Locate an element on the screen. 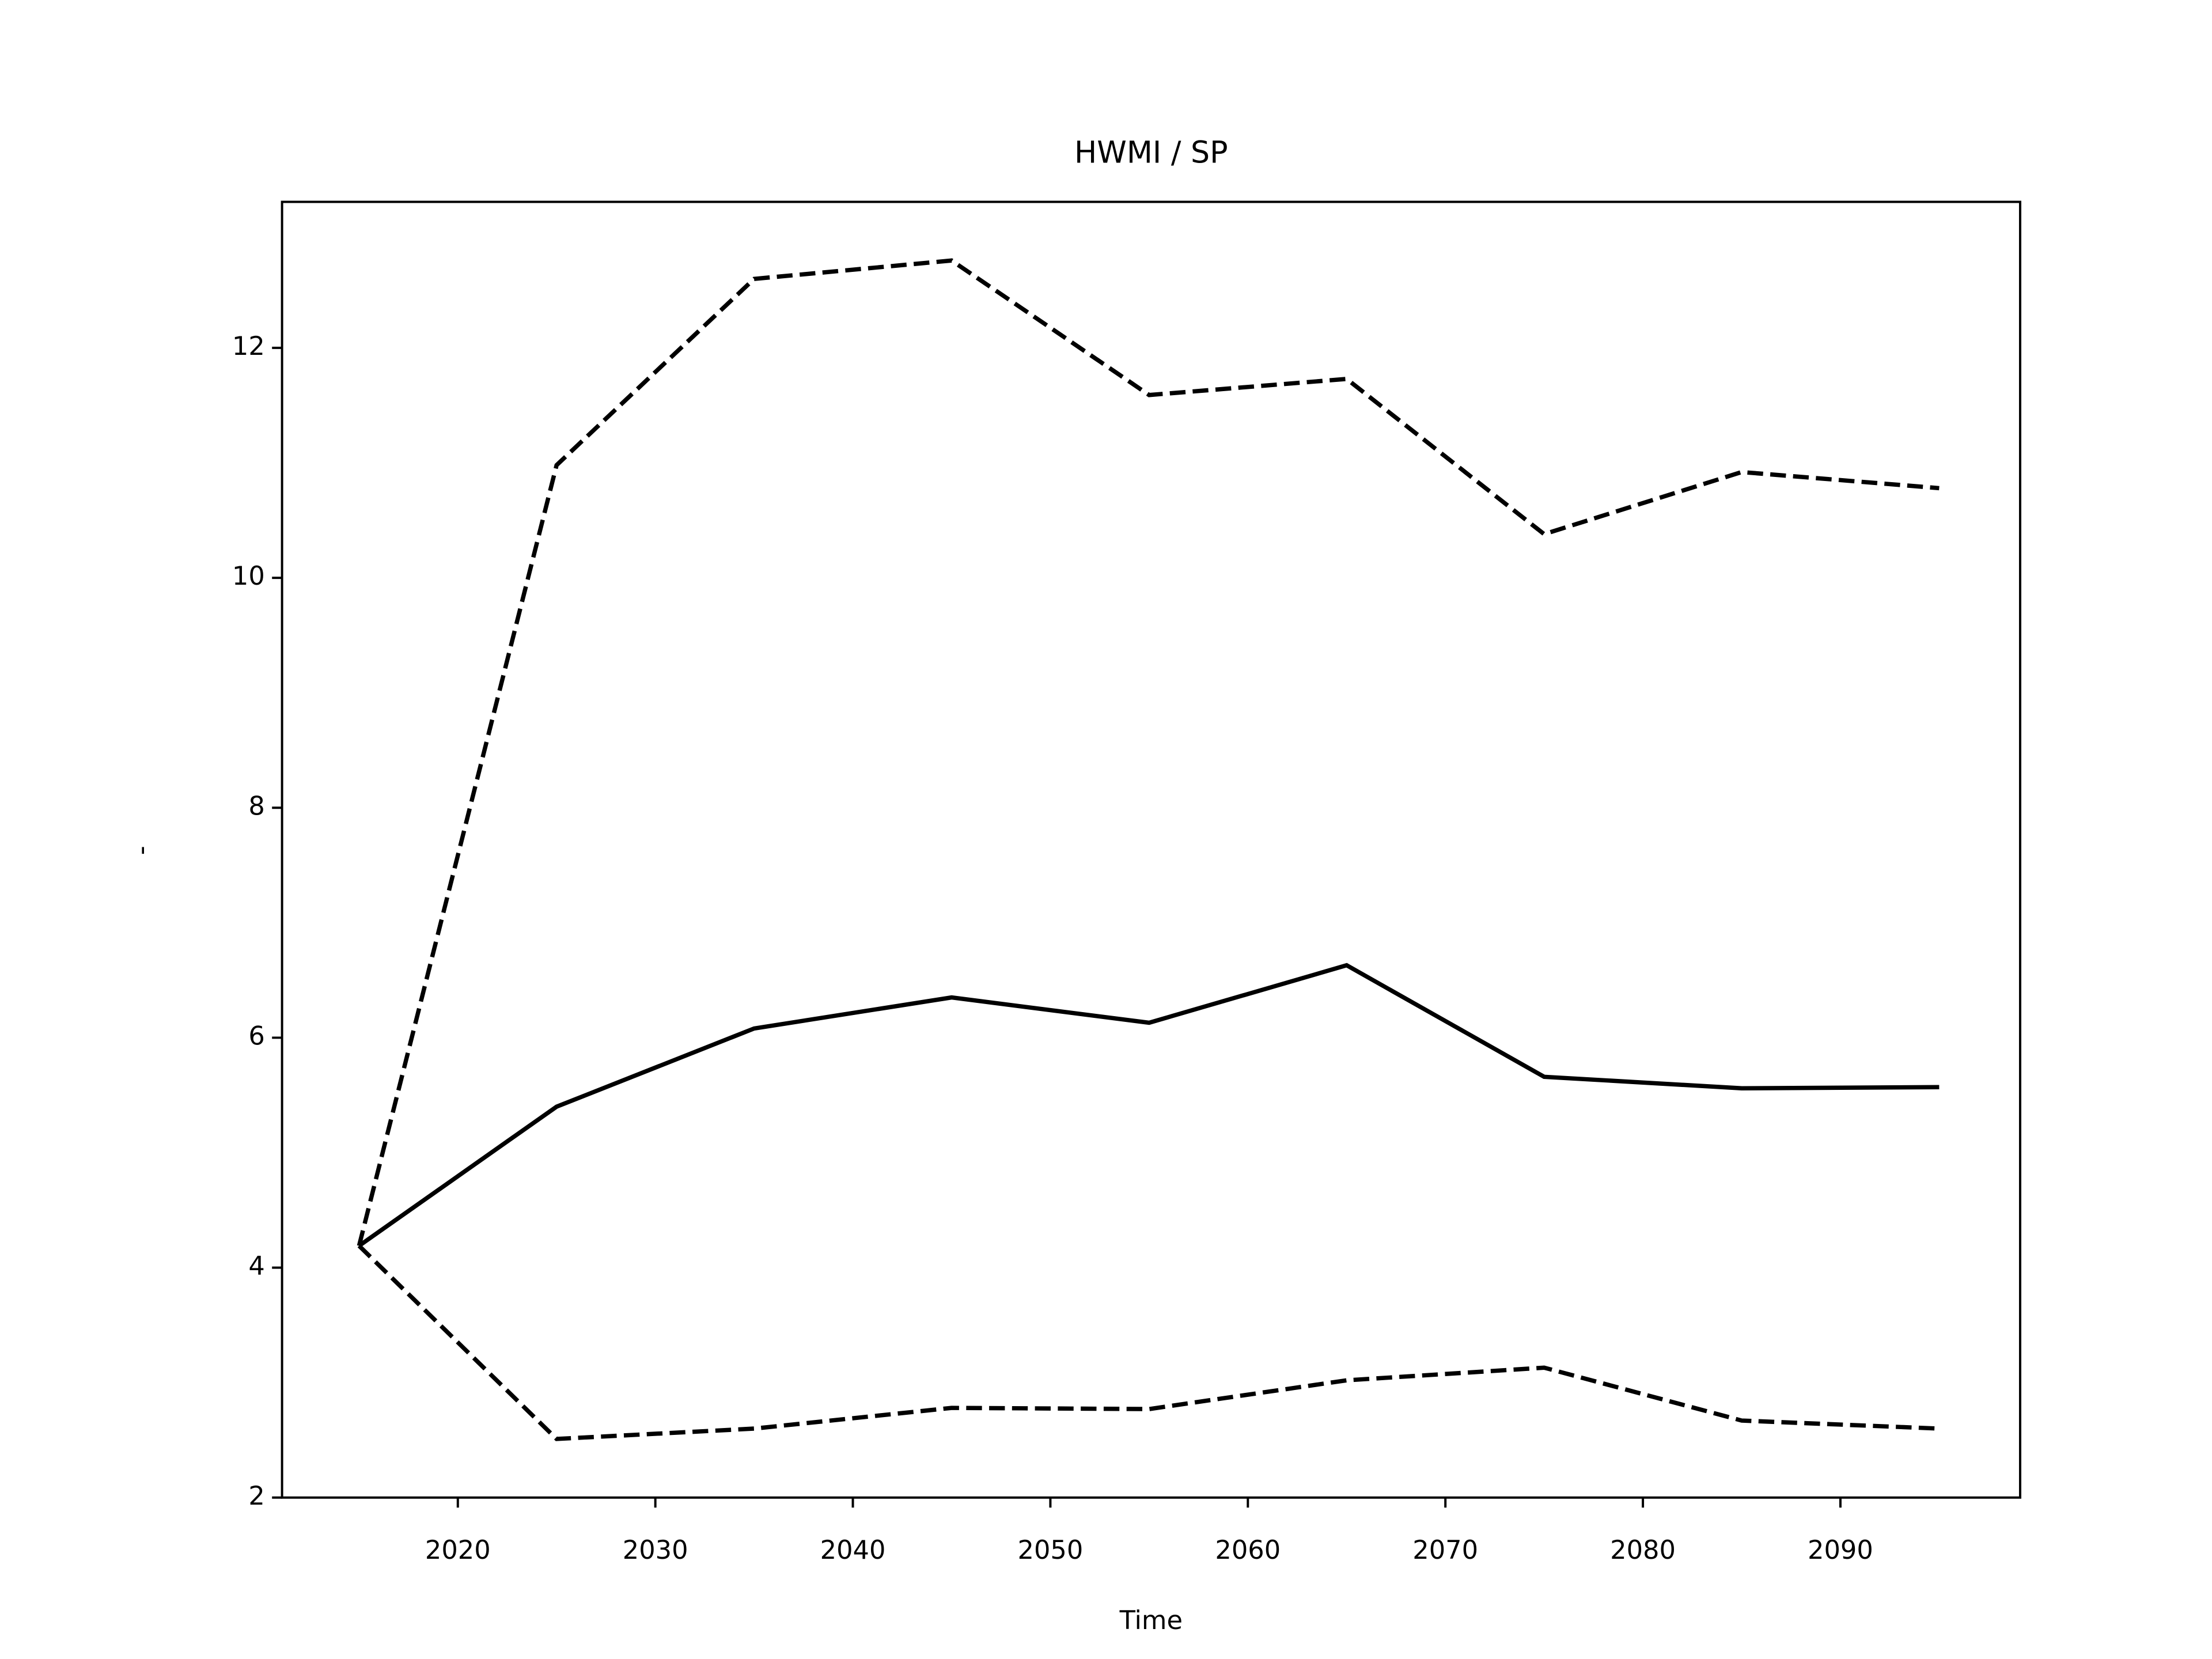  x-axis-label: Time is located at coordinates (1151, 1620).